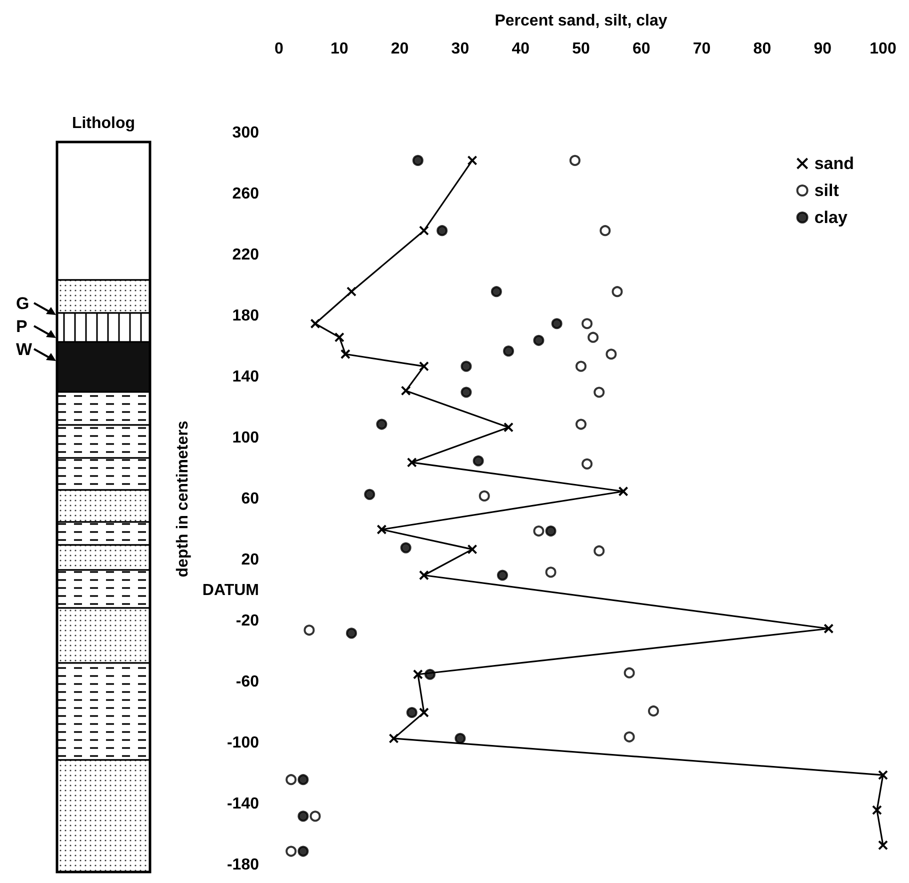 The image size is (909, 883). I want to click on legend-label: sand, so click(834, 163).